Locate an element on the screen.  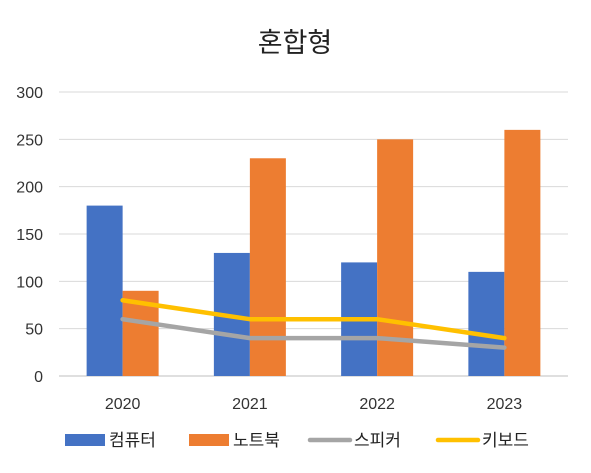
legend-swatch-컴퓨터 is located at coordinates (85, 440).